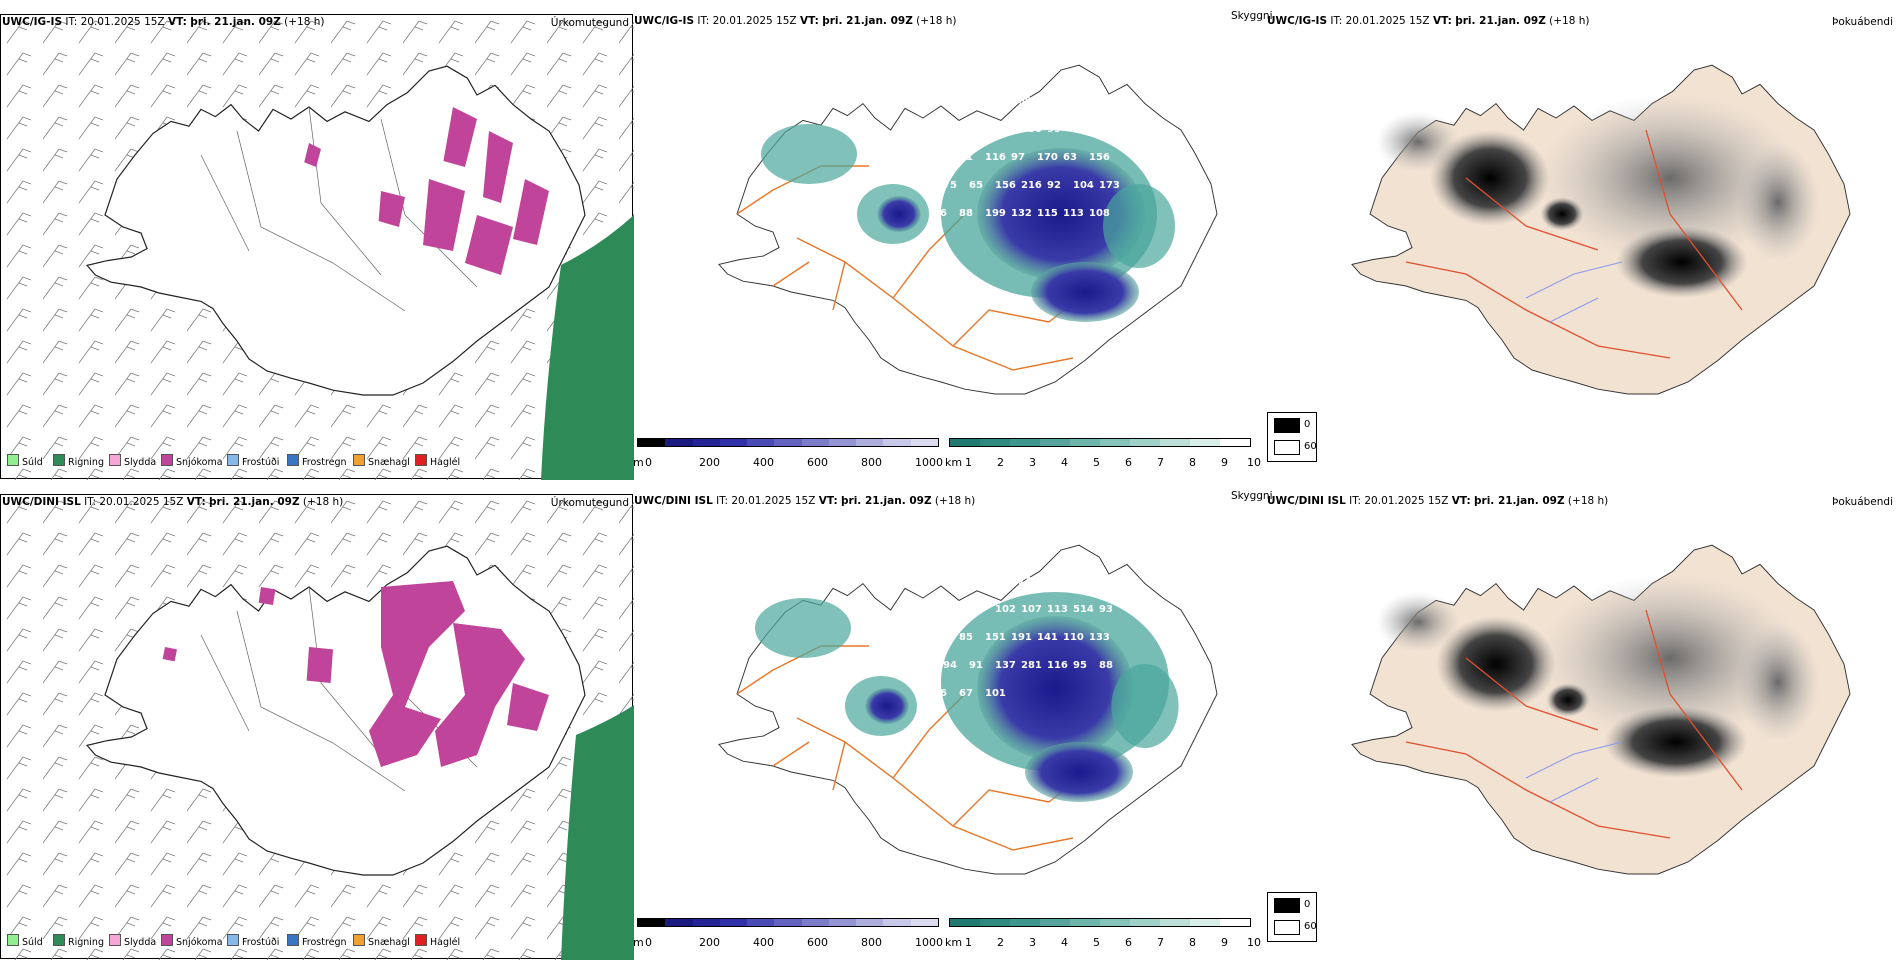  What do you see at coordinates (953, 609) in the screenshot?
I see `visibility-value-label: 152` at bounding box center [953, 609].